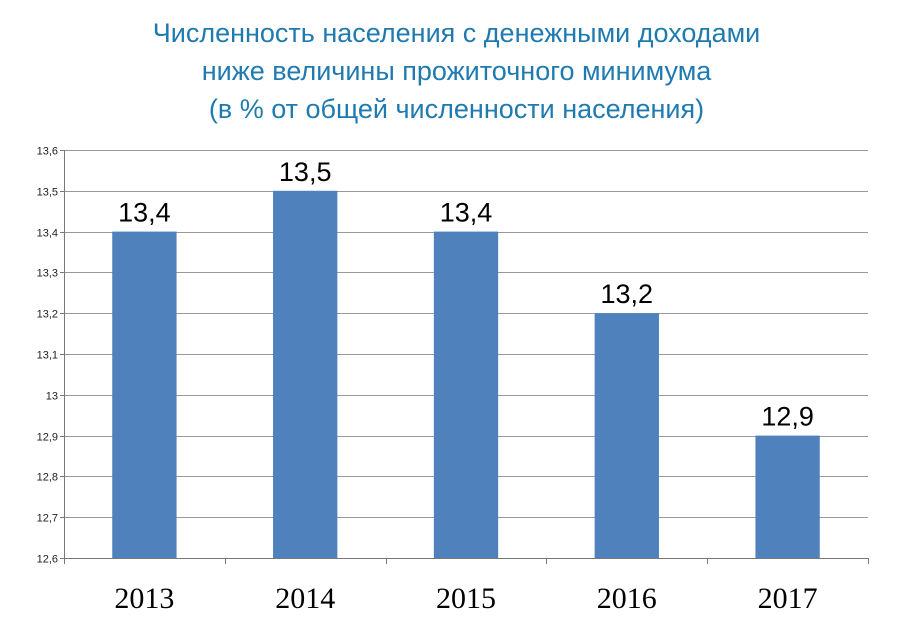 Image resolution: width=913 pixels, height=630 pixels. I want to click on y-tick-label: 13,2, so click(47, 315).